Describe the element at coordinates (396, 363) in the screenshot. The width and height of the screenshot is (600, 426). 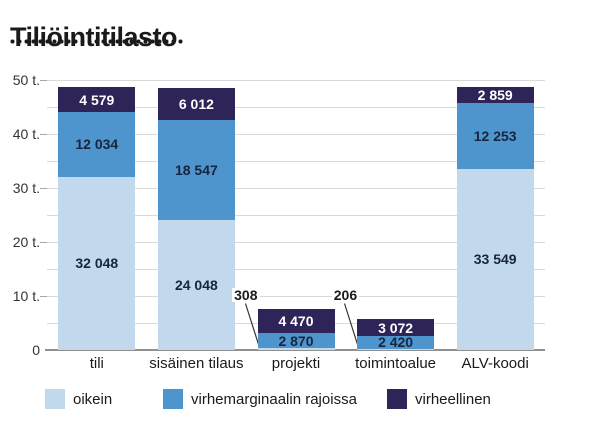
I see `x-axis-category-label: toimintoalue` at that location.